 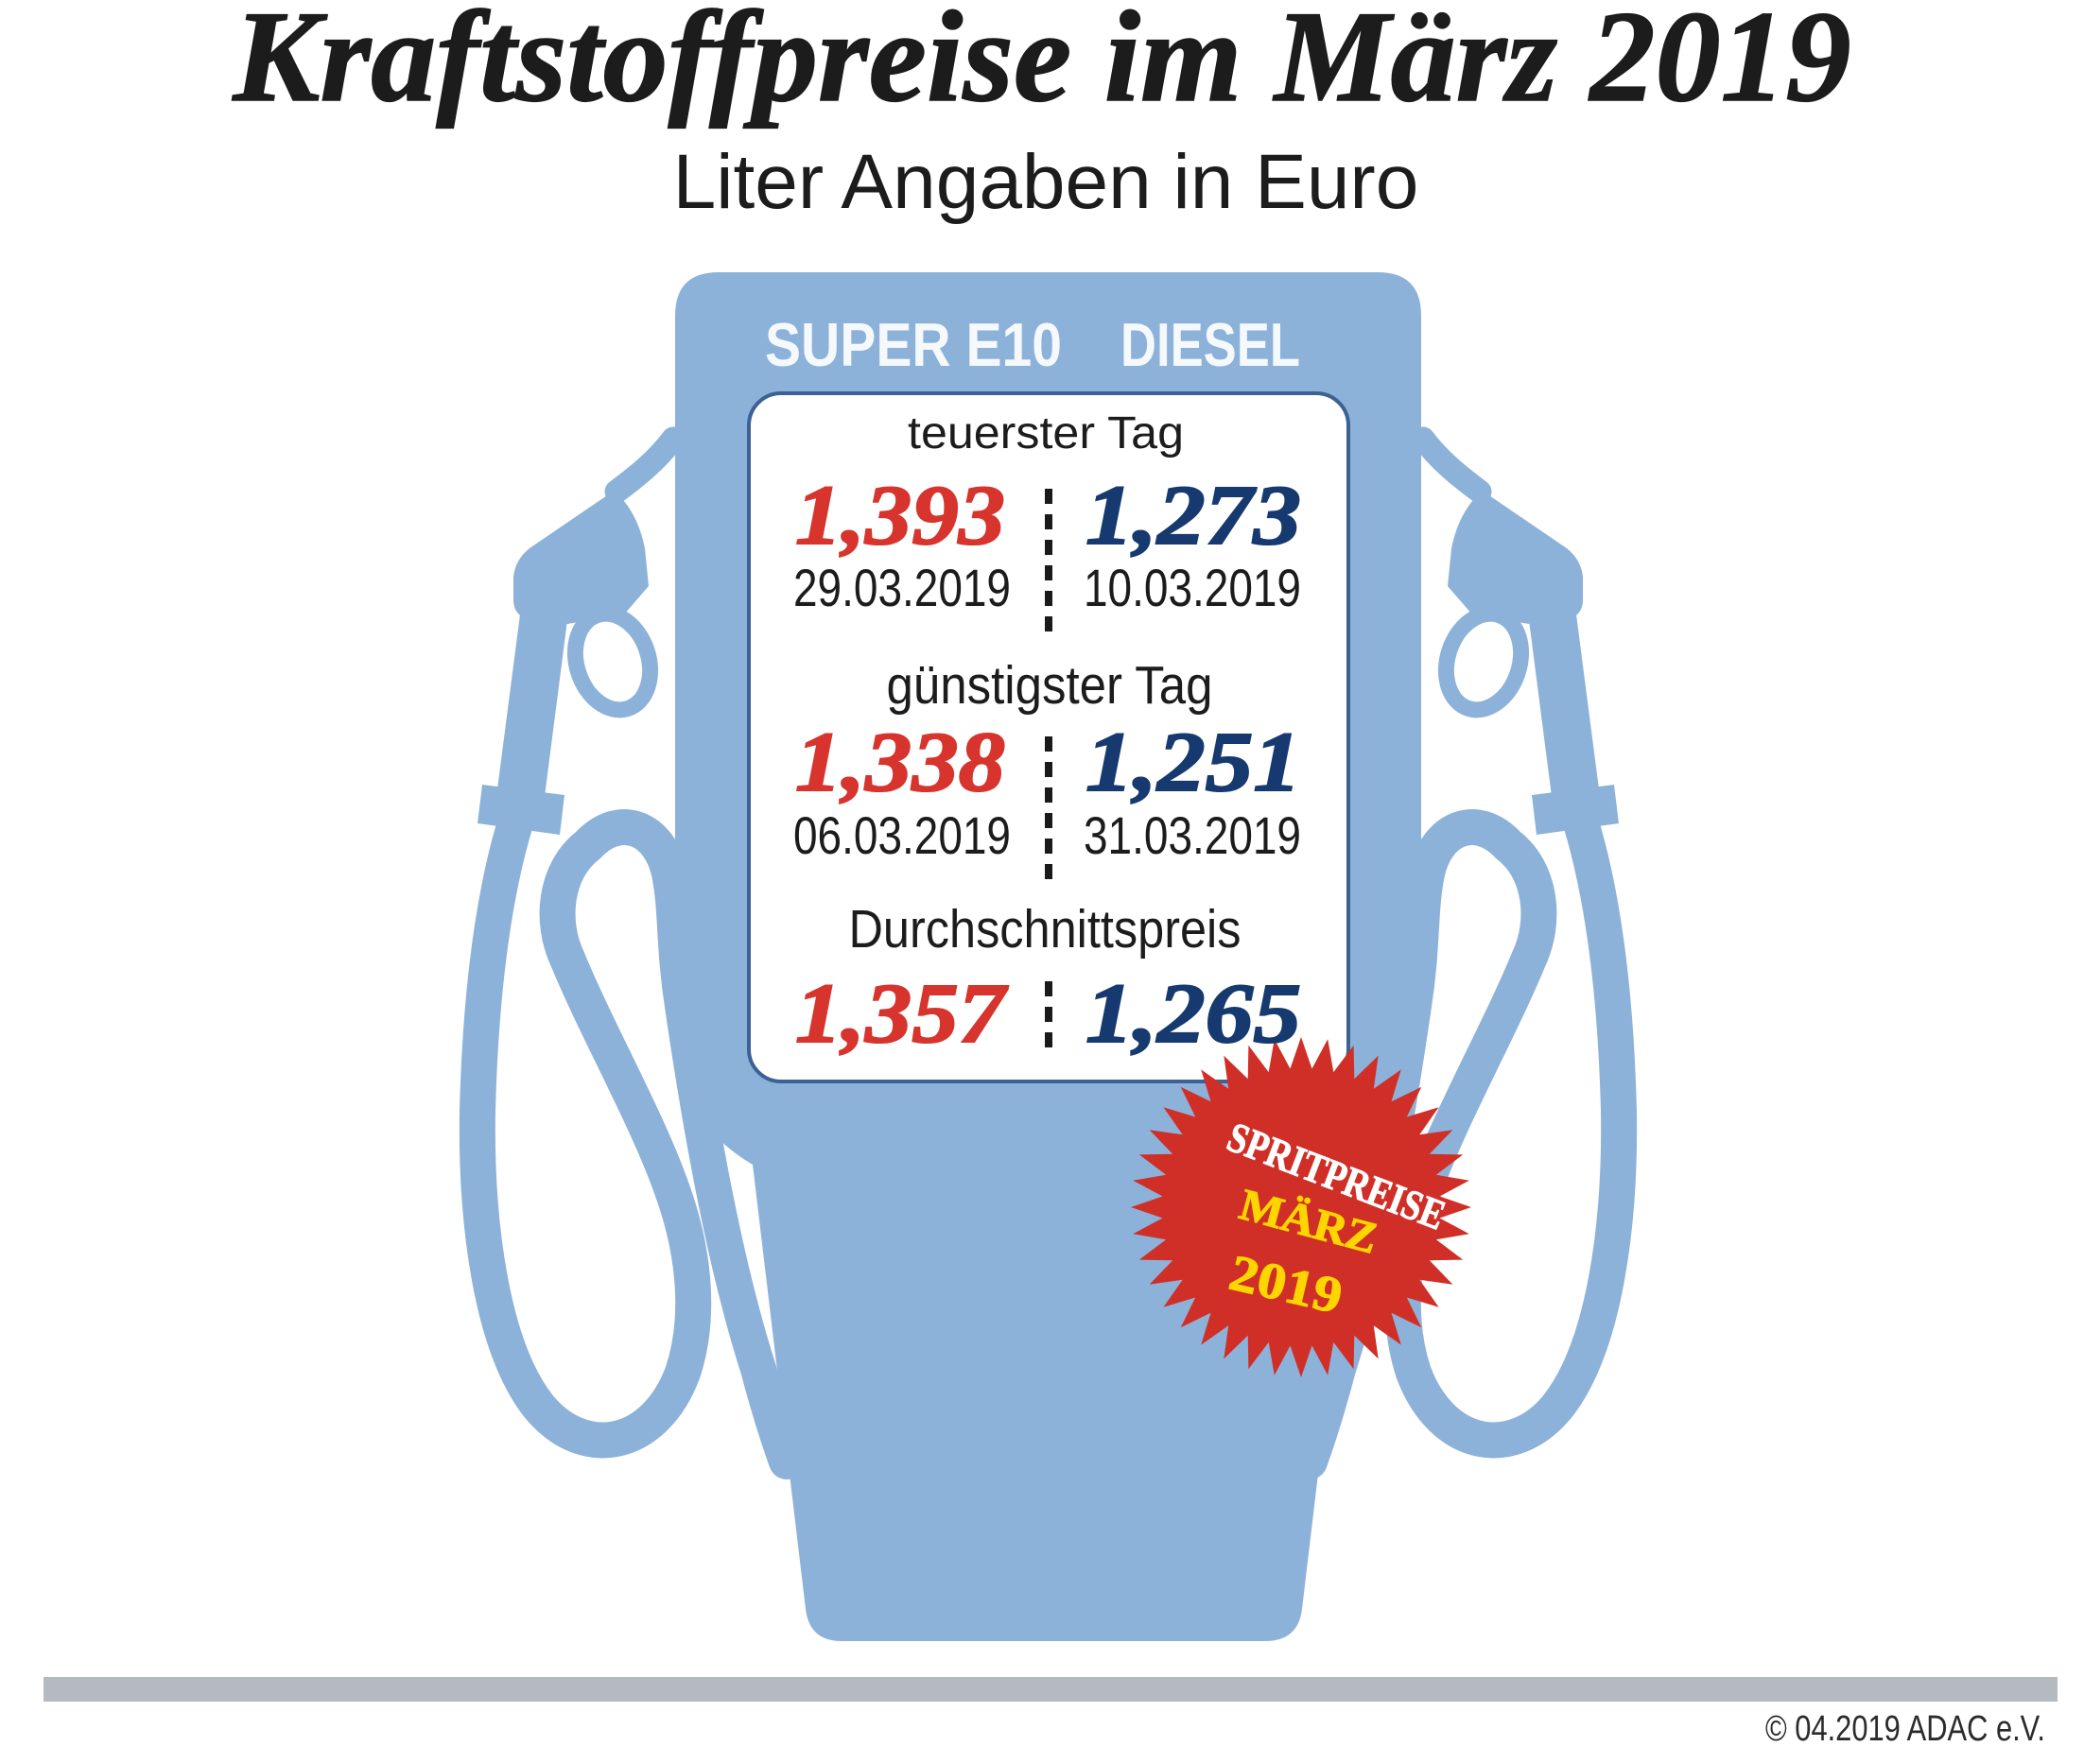 What do you see at coordinates (900, 515) in the screenshot?
I see `svg-text: 1,393` at bounding box center [900, 515].